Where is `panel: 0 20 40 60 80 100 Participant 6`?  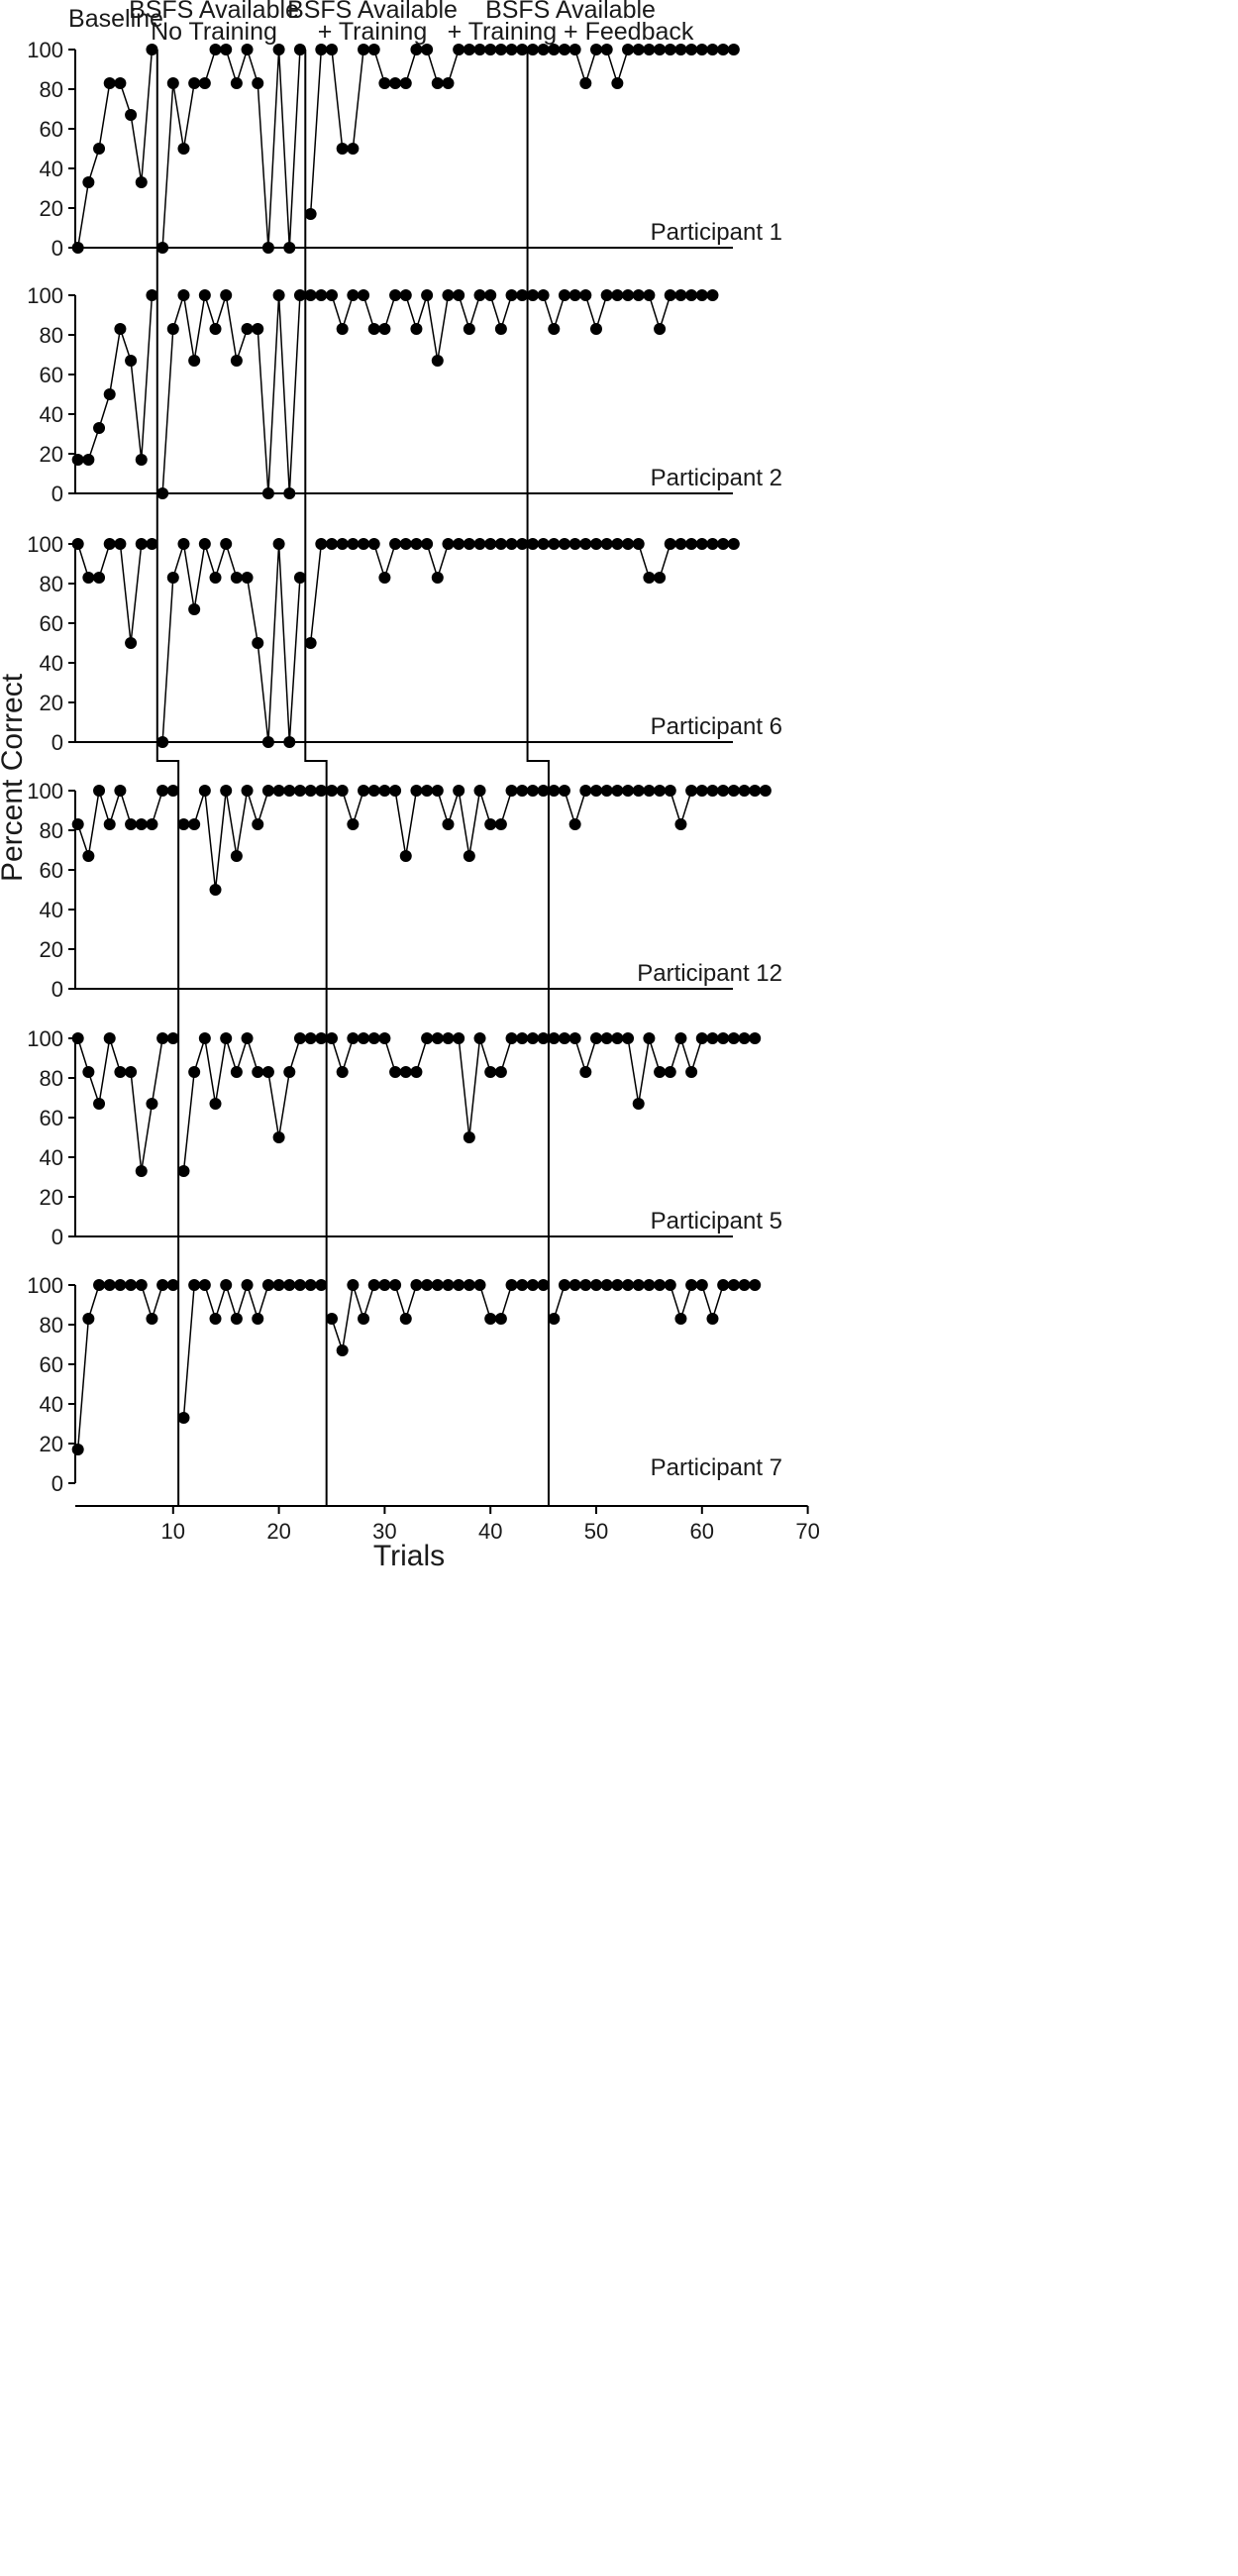
panel: 0 20 40 60 80 100 Participant 6 is located at coordinates (404, 644).